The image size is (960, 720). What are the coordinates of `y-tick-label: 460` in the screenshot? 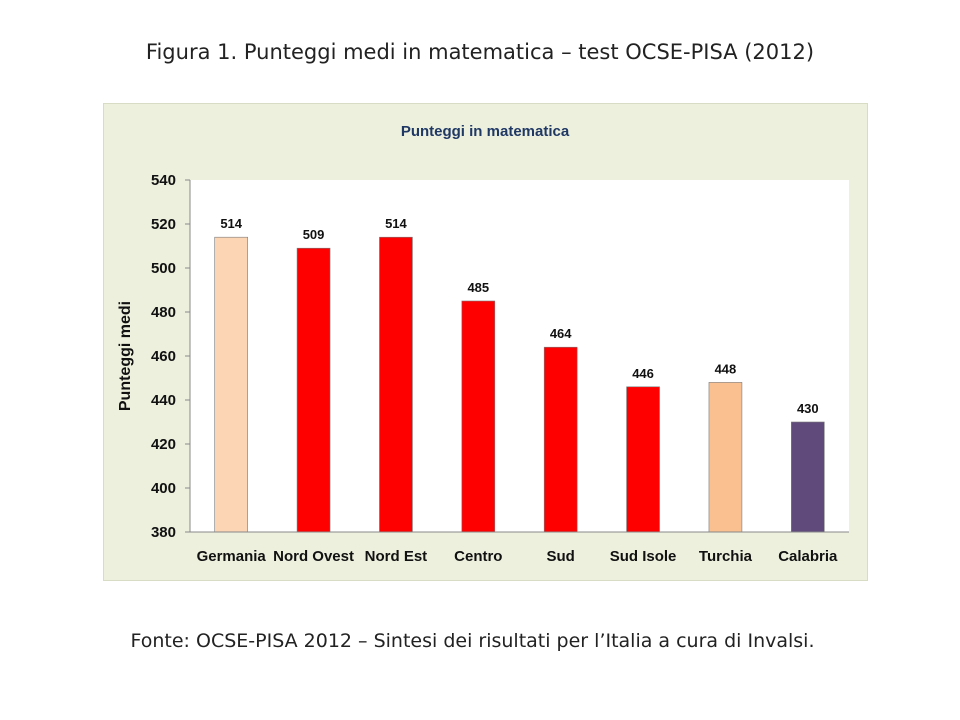 It's located at (163, 356).